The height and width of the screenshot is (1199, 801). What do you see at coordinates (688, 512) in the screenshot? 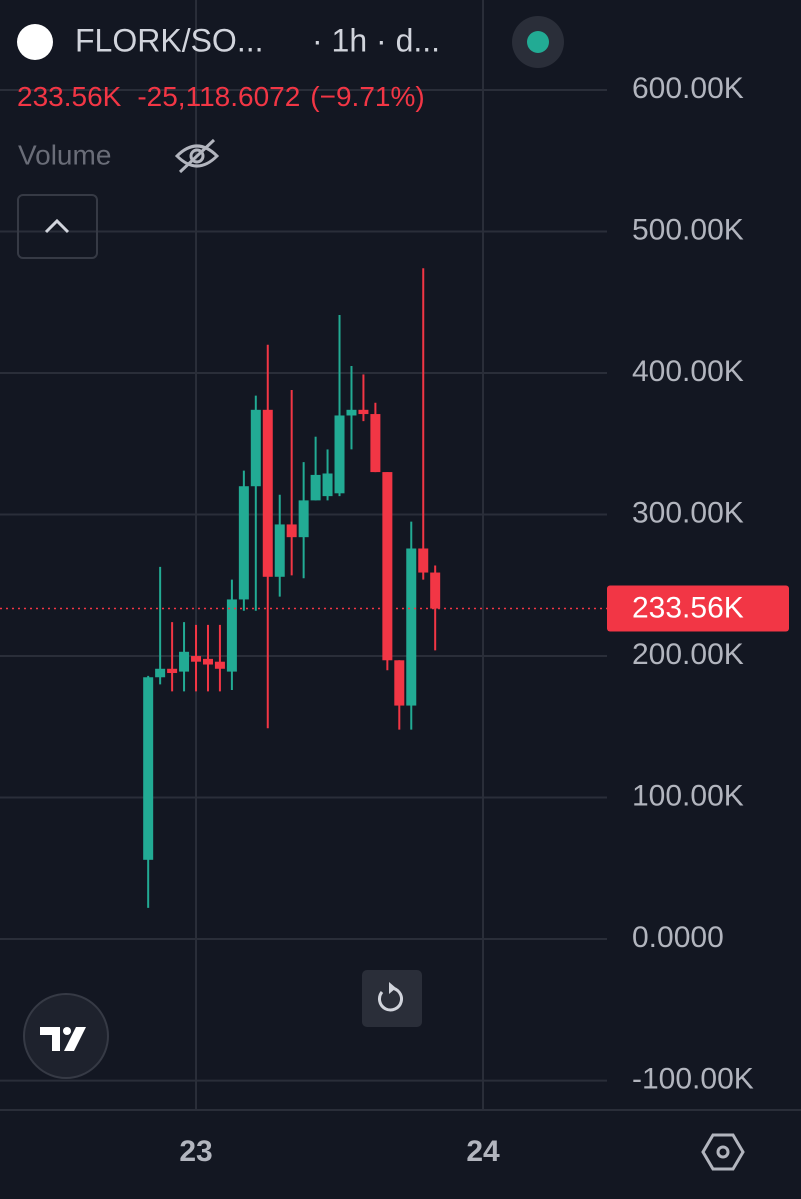
I see `y-tick-label: 300.00K` at bounding box center [688, 512].